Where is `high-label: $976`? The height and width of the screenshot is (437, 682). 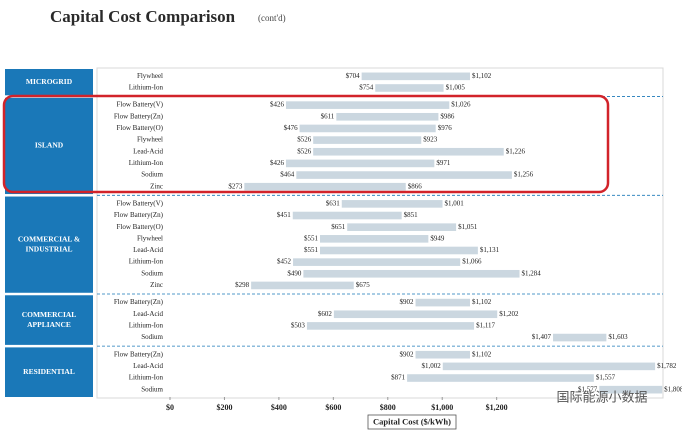
high-label: $976 is located at coordinates (445, 128).